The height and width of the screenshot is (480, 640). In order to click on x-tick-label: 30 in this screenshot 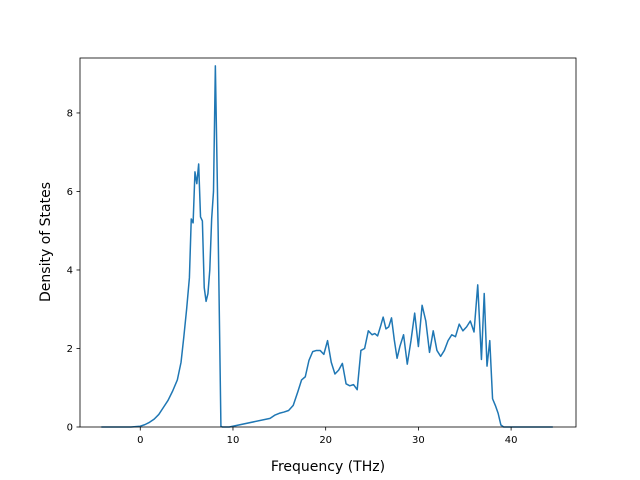, I will do `click(418, 440)`.